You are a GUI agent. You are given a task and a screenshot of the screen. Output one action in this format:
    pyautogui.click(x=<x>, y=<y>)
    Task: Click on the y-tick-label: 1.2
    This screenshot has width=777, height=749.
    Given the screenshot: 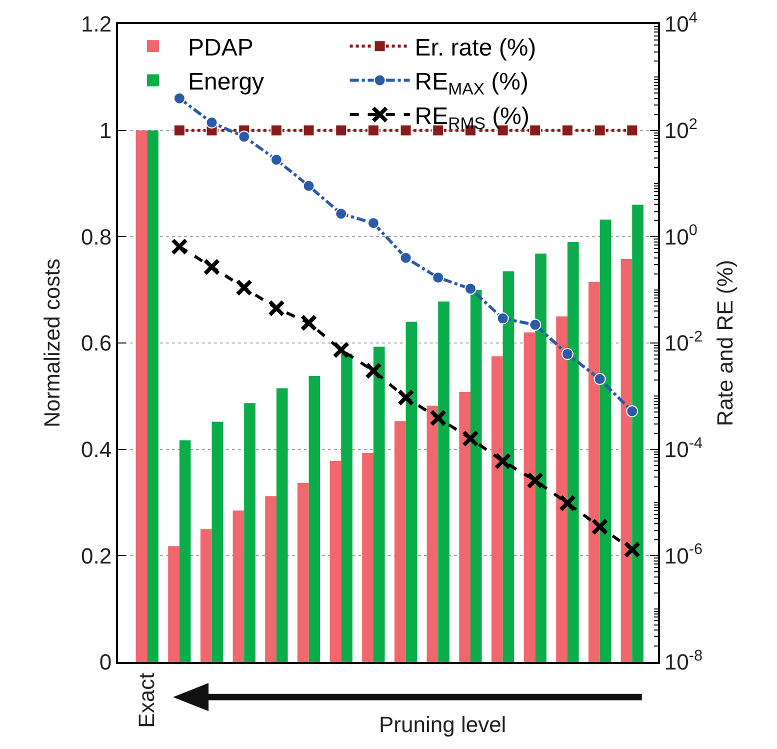 What is the action you would take?
    pyautogui.click(x=96, y=24)
    